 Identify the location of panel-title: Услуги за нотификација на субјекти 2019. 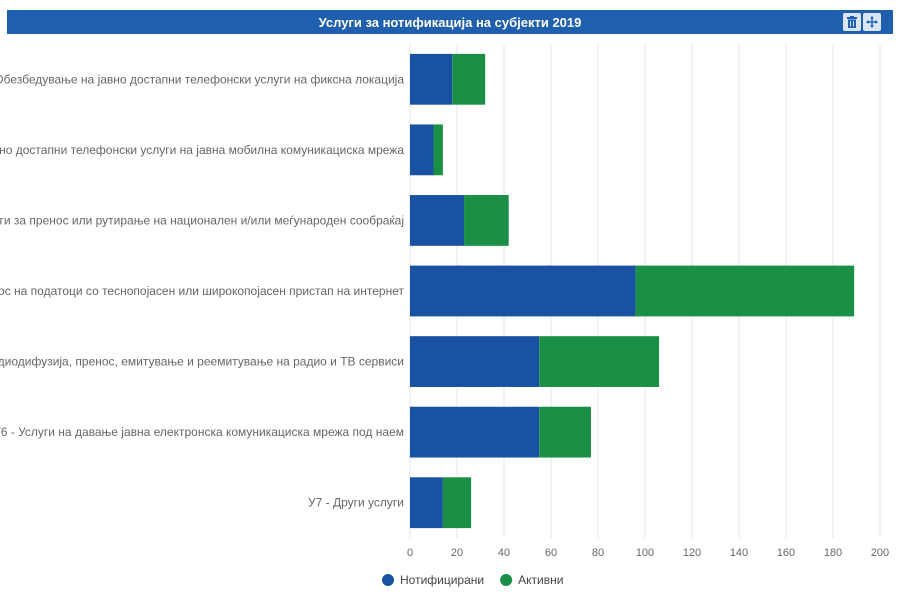
(450, 22).